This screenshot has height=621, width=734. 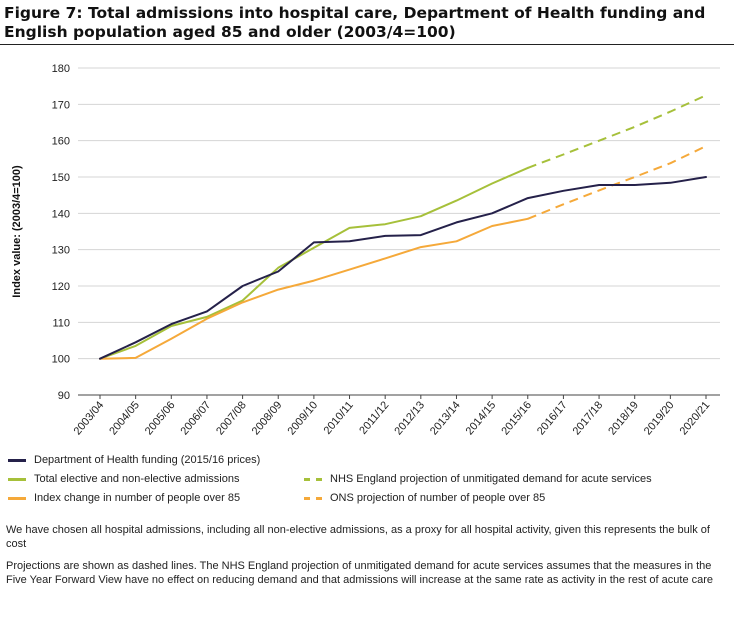 What do you see at coordinates (160, 418) in the screenshot?
I see `x-tick-label: 2005/06` at bounding box center [160, 418].